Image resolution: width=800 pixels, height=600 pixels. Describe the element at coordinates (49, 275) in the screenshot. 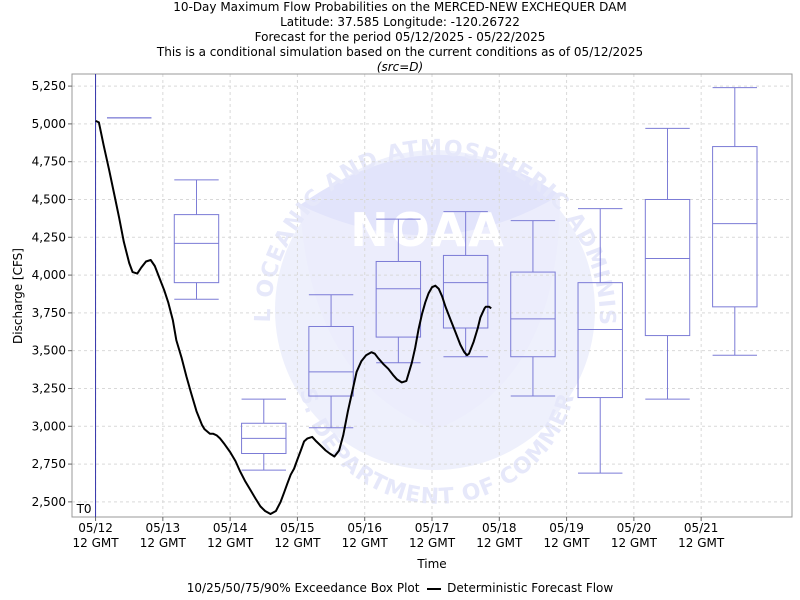

I see `y-tick-label: 4,000` at that location.